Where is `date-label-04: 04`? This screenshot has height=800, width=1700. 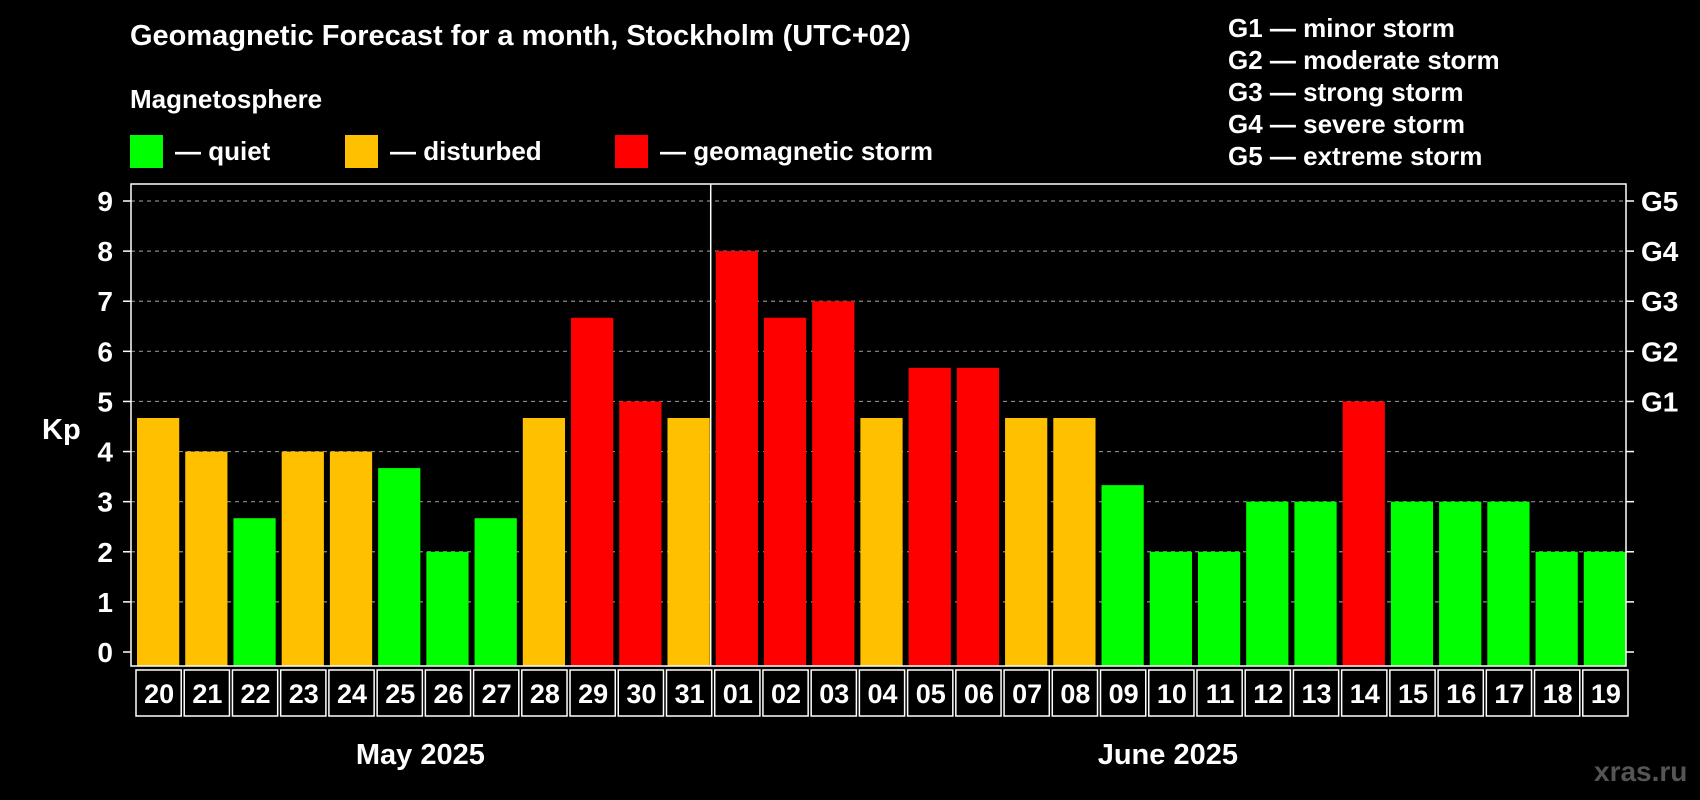
date-label-04: 04 is located at coordinates (882, 694).